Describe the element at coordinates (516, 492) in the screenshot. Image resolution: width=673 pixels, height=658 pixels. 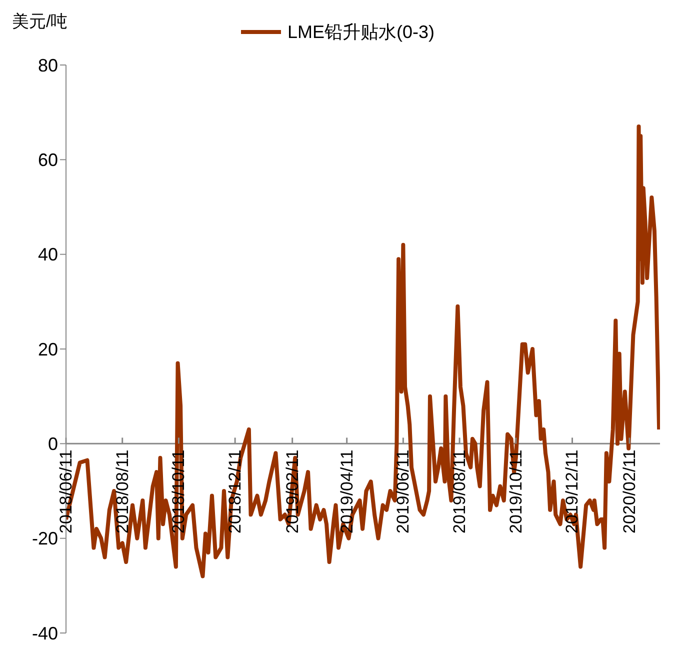
I see `x-tick-label: 2019/10/11` at that location.